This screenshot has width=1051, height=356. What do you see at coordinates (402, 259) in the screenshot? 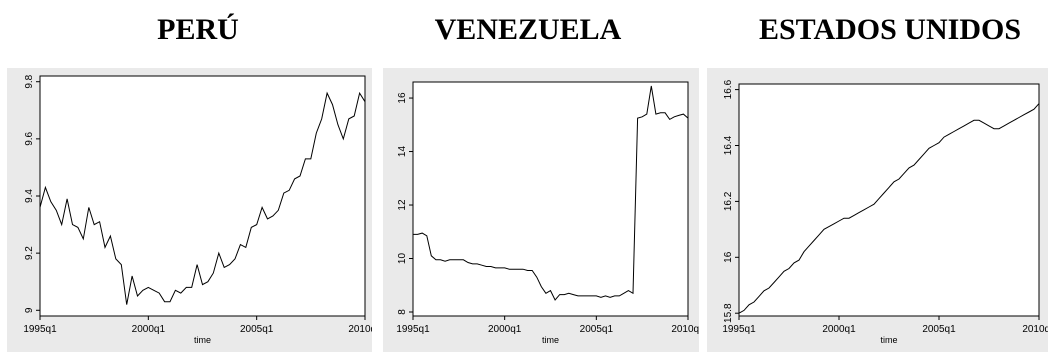
I see `y-tick-label: 10` at bounding box center [402, 259].